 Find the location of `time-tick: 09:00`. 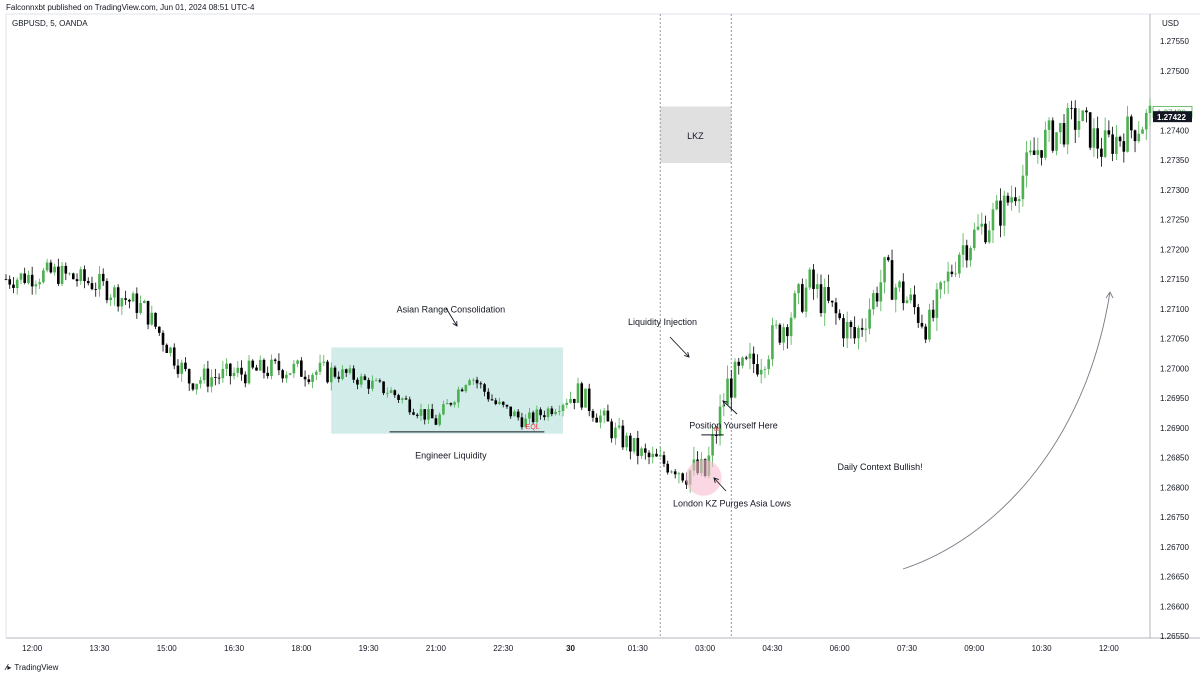

time-tick: 09:00 is located at coordinates (974, 648).